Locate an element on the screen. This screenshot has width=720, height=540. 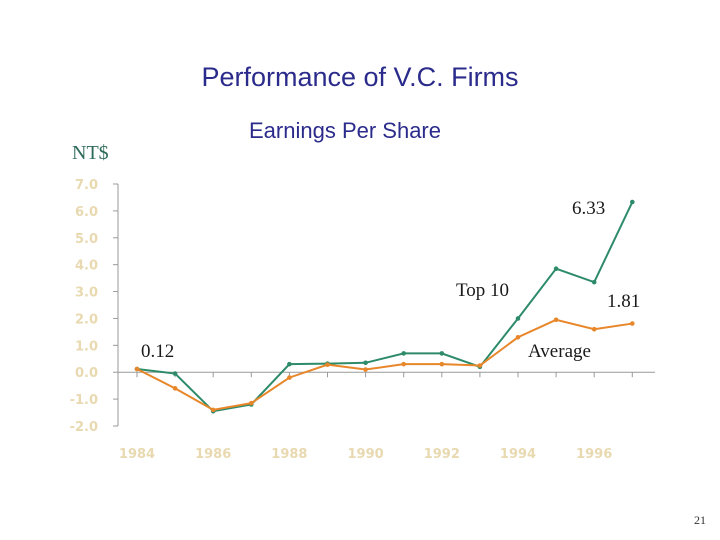
y-tick-label: 5.0 is located at coordinates (86, 239).